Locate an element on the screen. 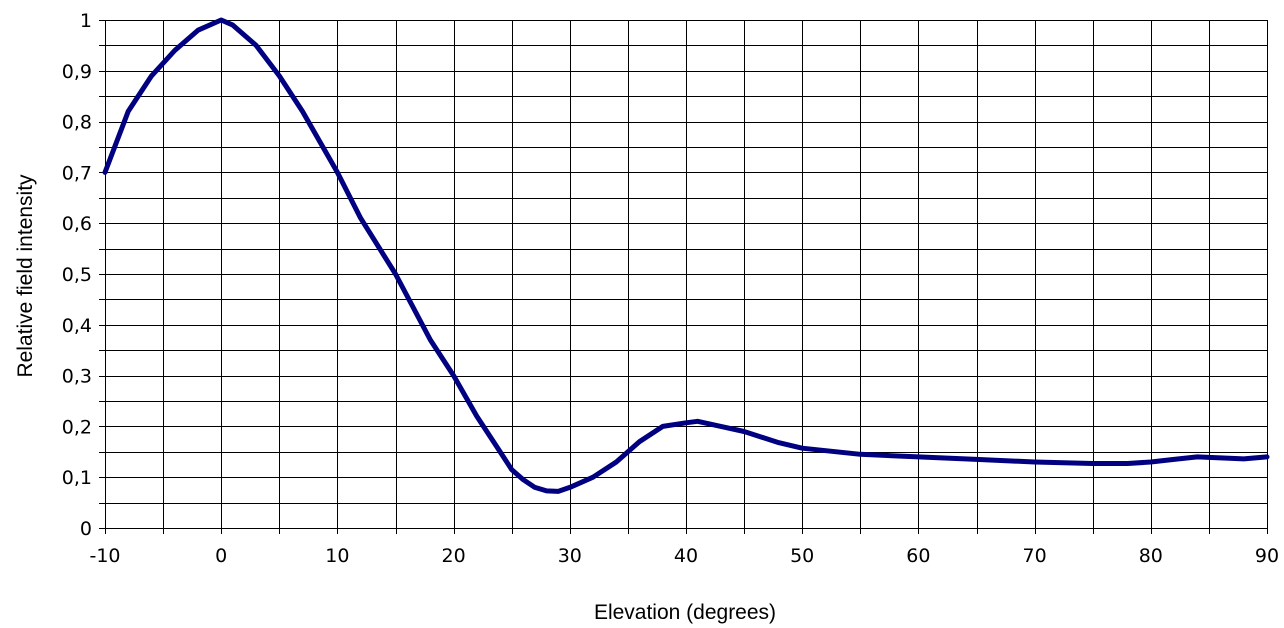 The height and width of the screenshot is (628, 1284). x-tick-label: 80 is located at coordinates (1151, 556).